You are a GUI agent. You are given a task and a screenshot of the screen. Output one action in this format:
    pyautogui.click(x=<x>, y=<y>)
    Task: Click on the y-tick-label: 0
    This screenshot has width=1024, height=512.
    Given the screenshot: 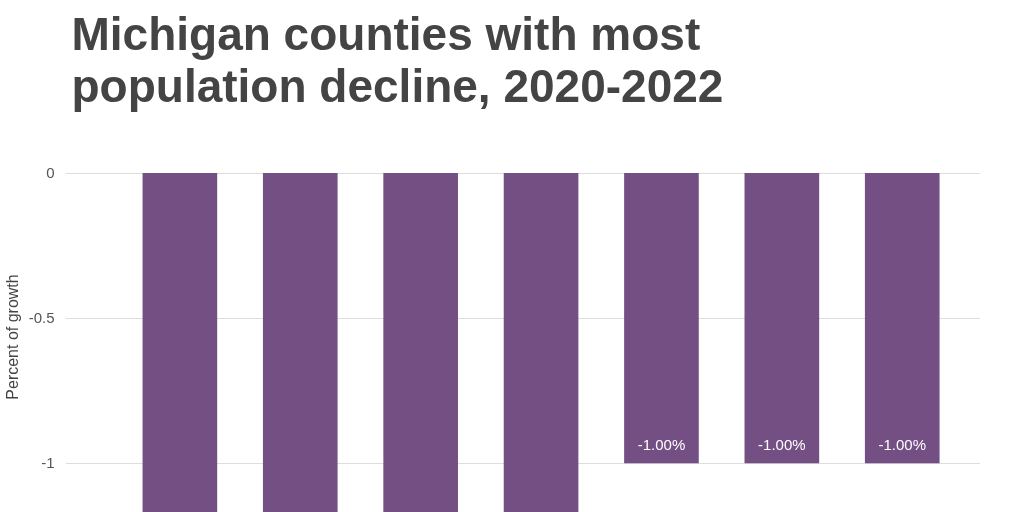 What is the action you would take?
    pyautogui.click(x=50, y=173)
    